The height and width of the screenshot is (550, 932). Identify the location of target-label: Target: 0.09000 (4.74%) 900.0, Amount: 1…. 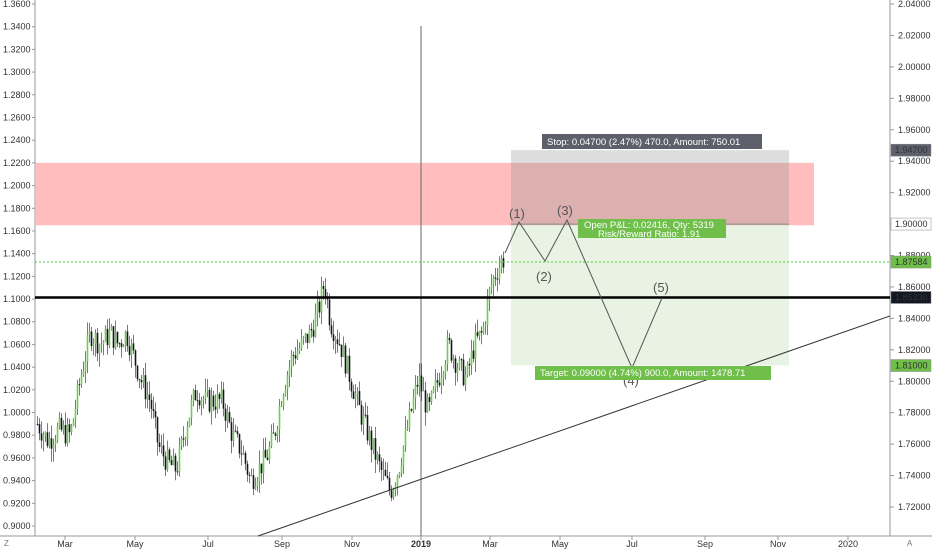
(642, 373).